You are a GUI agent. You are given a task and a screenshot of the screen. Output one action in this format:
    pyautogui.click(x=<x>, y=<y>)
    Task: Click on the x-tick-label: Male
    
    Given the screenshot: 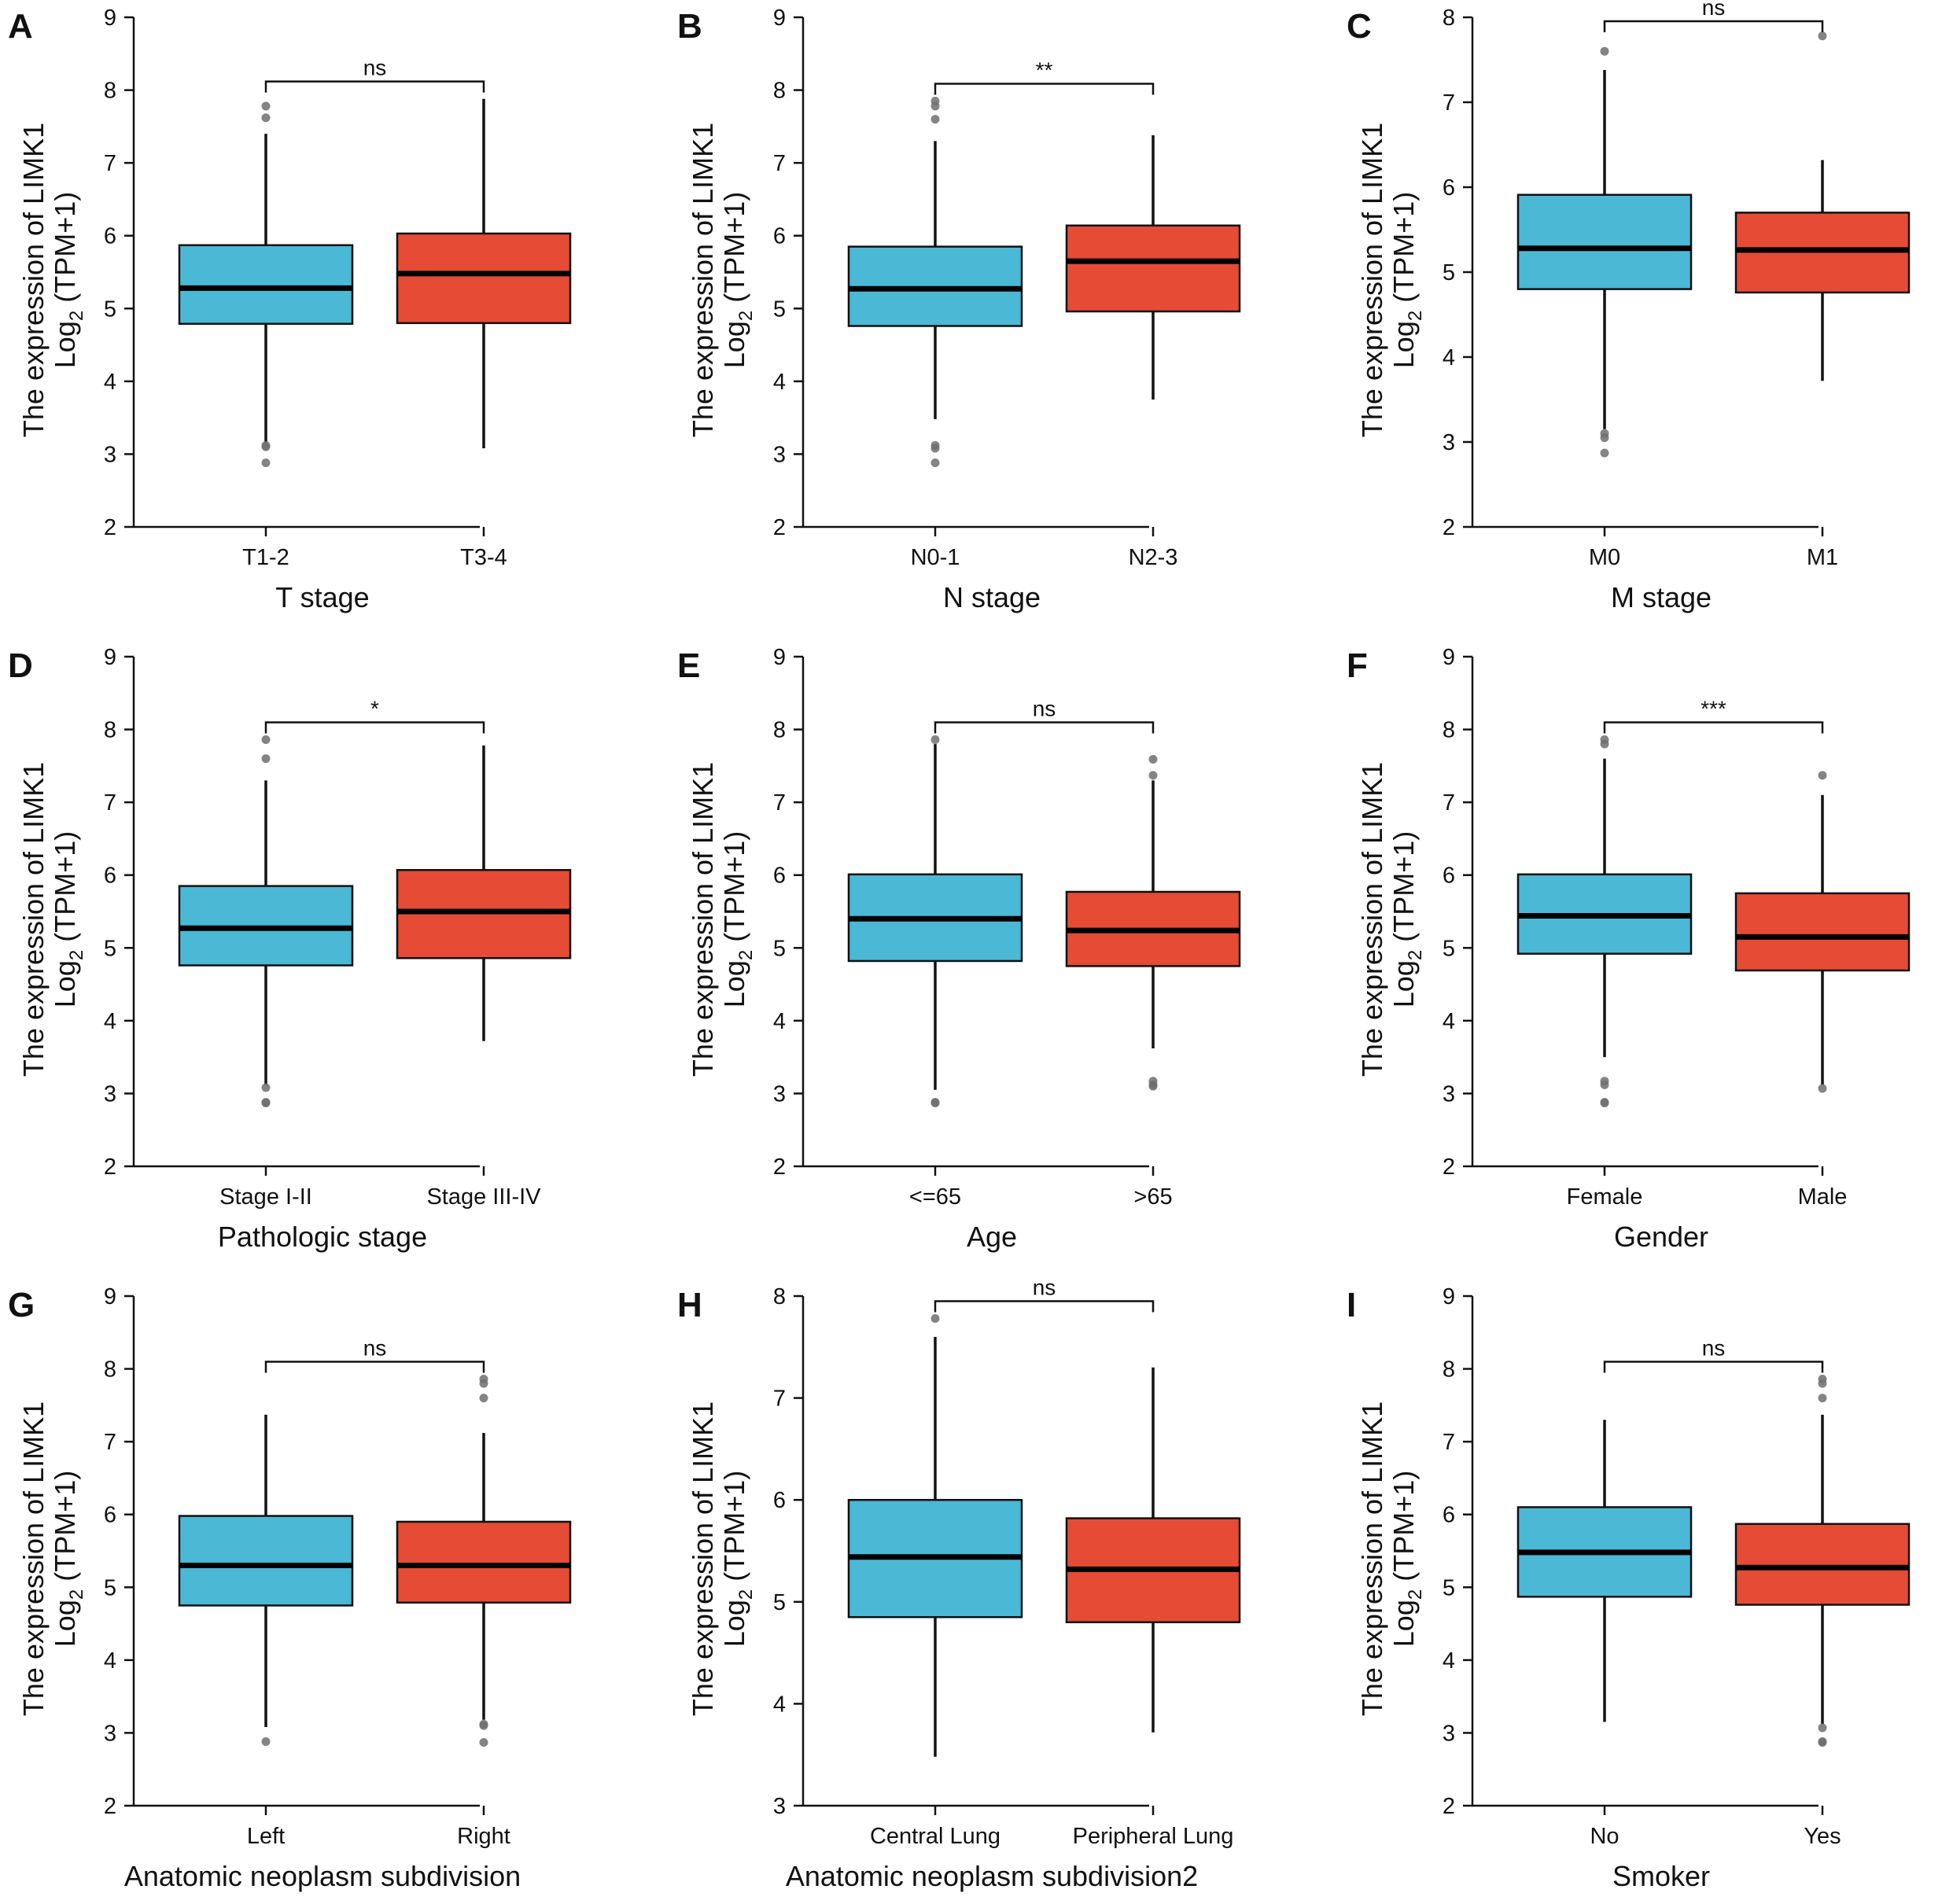 What is the action you would take?
    pyautogui.click(x=1823, y=1197)
    